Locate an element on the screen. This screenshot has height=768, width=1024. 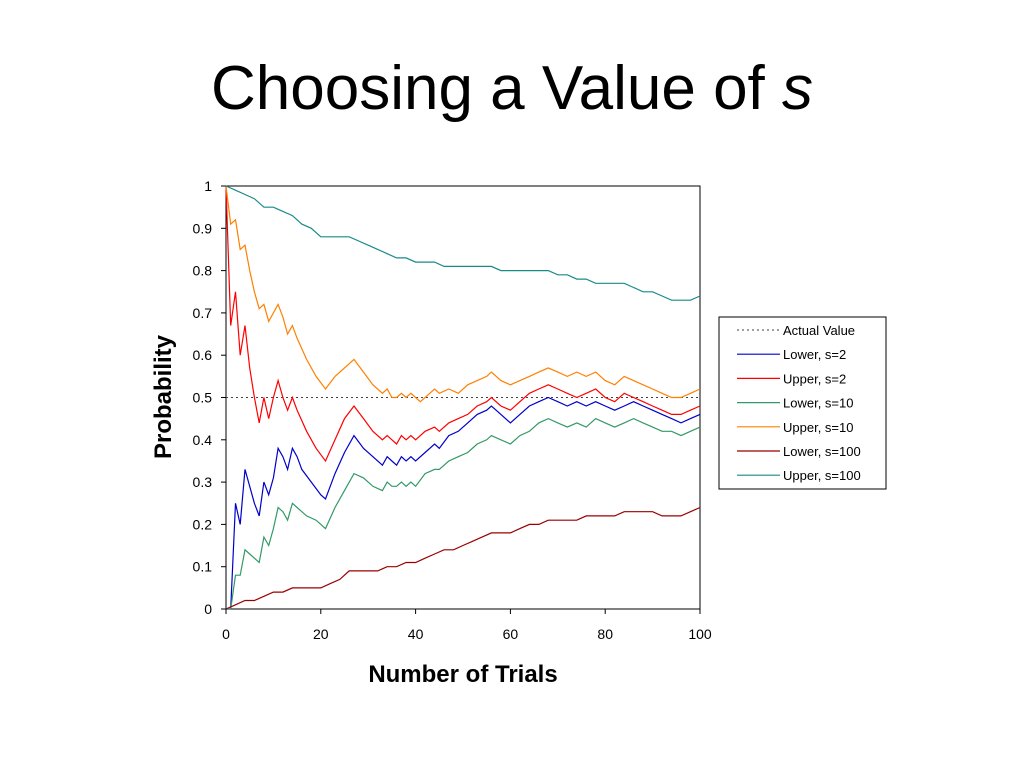
slide-title-variable: s is located at coordinates (798, 88).